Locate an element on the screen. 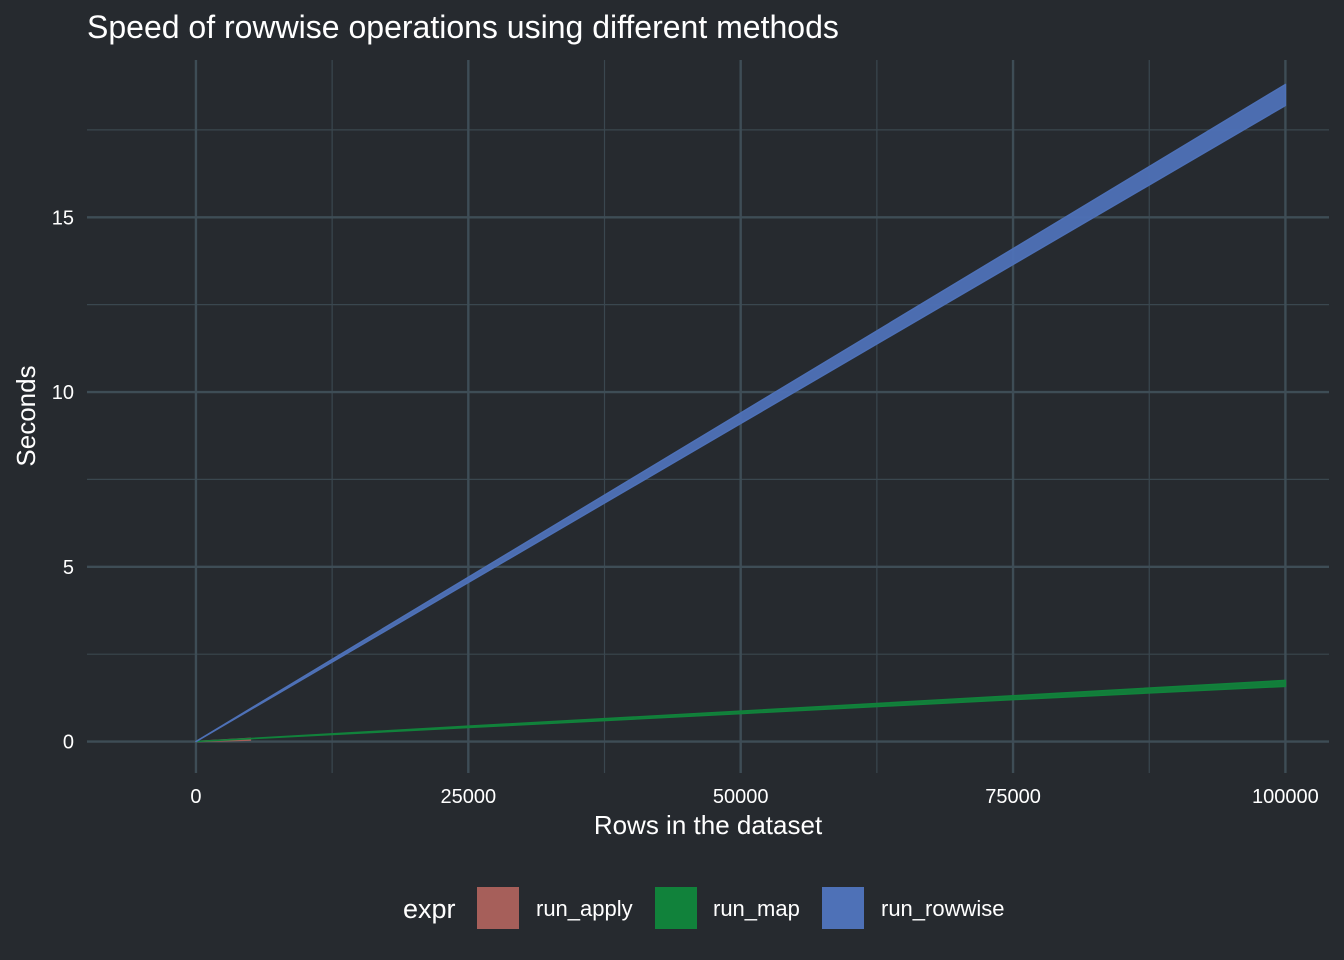 Image resolution: width=1344 pixels, height=960 pixels. legend-key-run-apply is located at coordinates (498, 908).